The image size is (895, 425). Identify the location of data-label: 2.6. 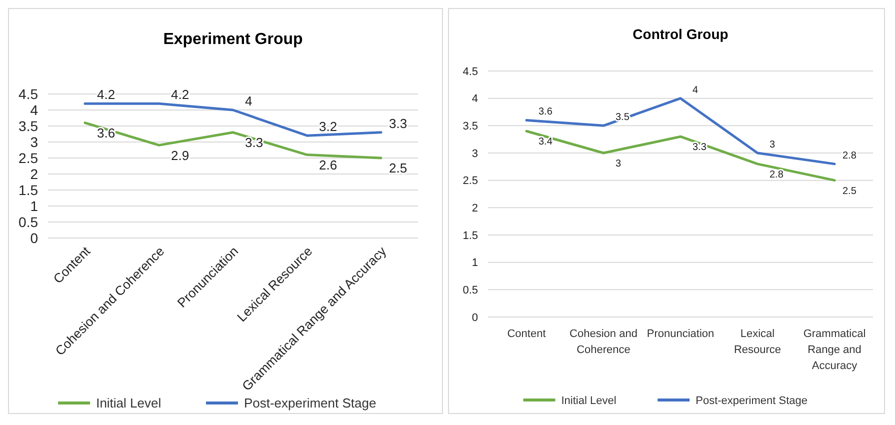
(328, 164).